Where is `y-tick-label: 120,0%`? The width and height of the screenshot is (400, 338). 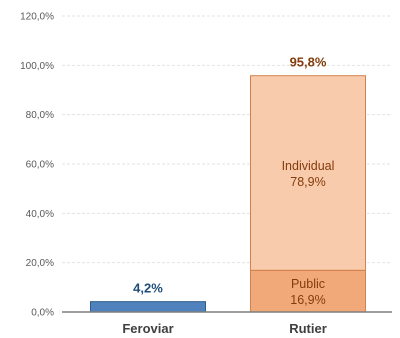 y-tick-label: 120,0% is located at coordinates (37, 17).